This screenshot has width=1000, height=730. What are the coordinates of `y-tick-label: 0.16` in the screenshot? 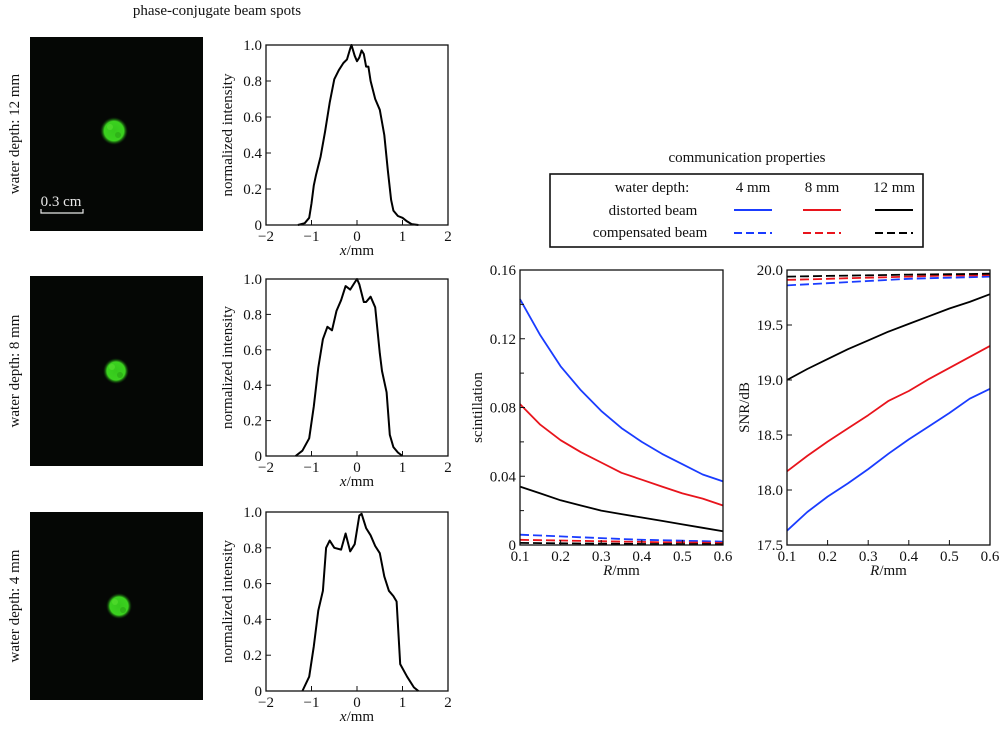 It's located at (503, 271).